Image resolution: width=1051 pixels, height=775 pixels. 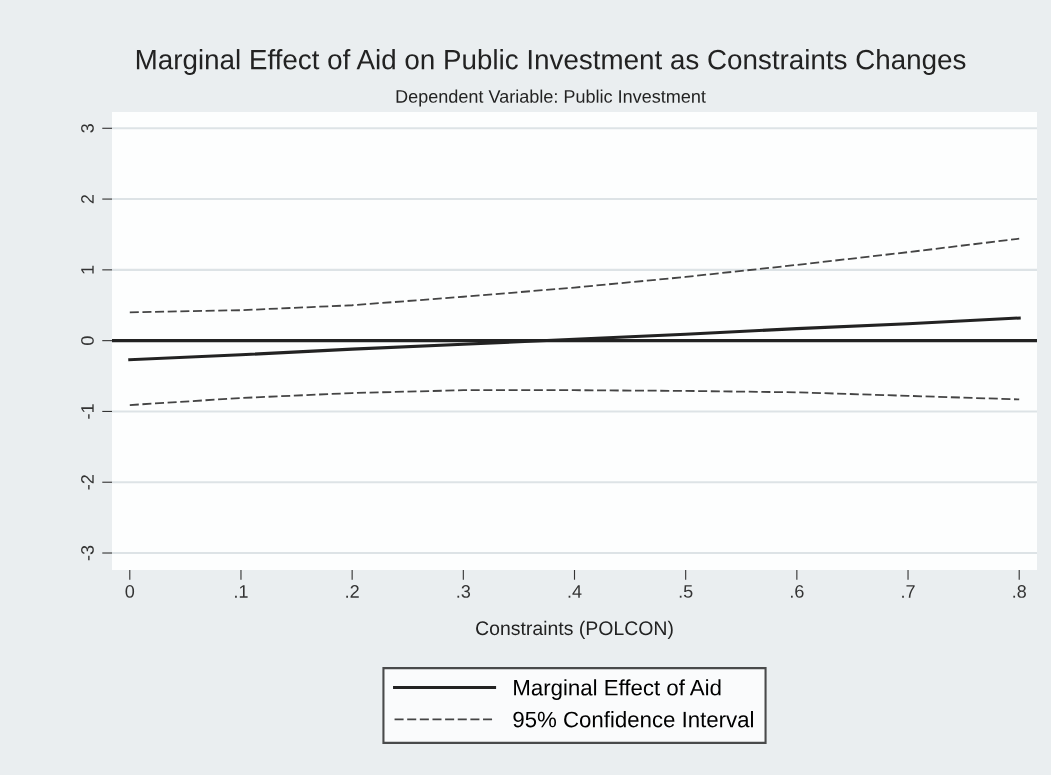 I want to click on y-tick-label: -3, so click(x=87, y=553).